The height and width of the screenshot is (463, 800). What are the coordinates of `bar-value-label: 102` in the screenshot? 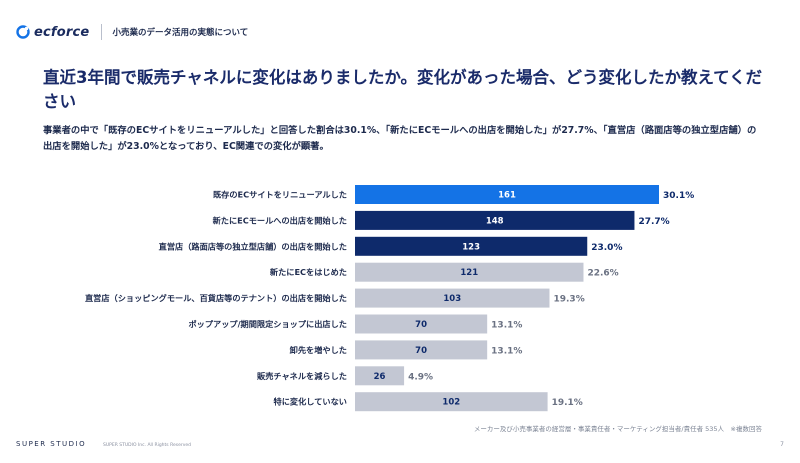 It's located at (451, 403).